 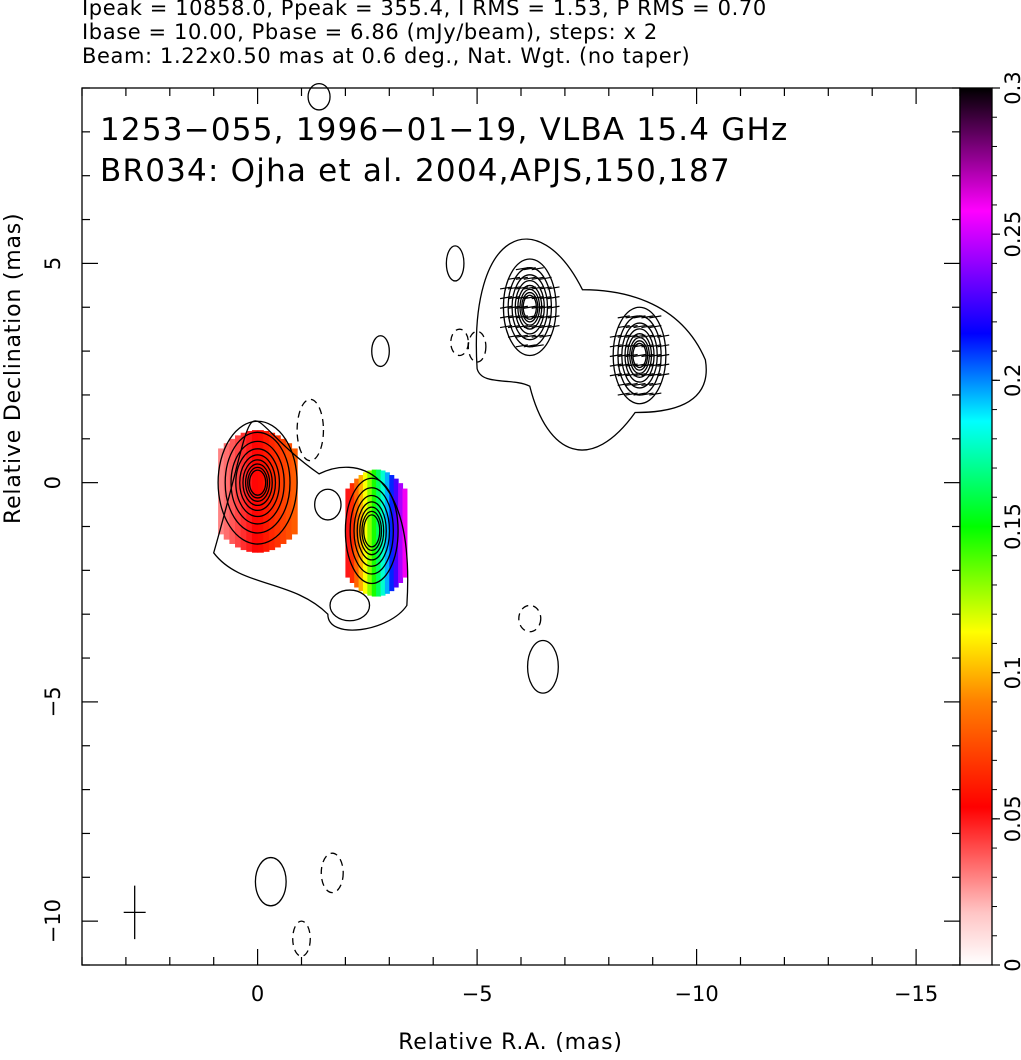 What do you see at coordinates (655, 365) in the screenshot?
I see `pol-vector-knot-b--2--1` at bounding box center [655, 365].